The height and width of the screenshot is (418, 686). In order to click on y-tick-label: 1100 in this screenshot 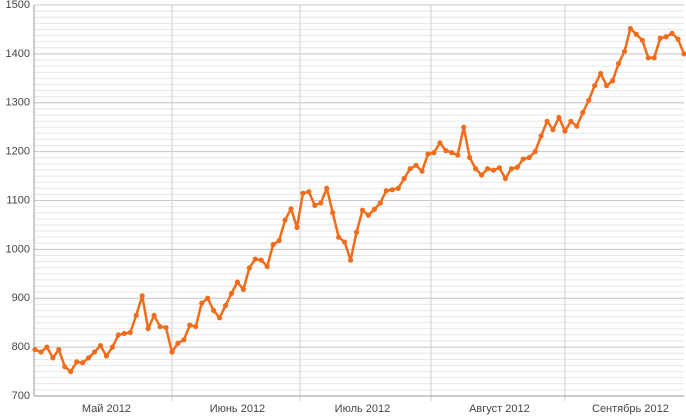, I will do `click(18, 200)`.